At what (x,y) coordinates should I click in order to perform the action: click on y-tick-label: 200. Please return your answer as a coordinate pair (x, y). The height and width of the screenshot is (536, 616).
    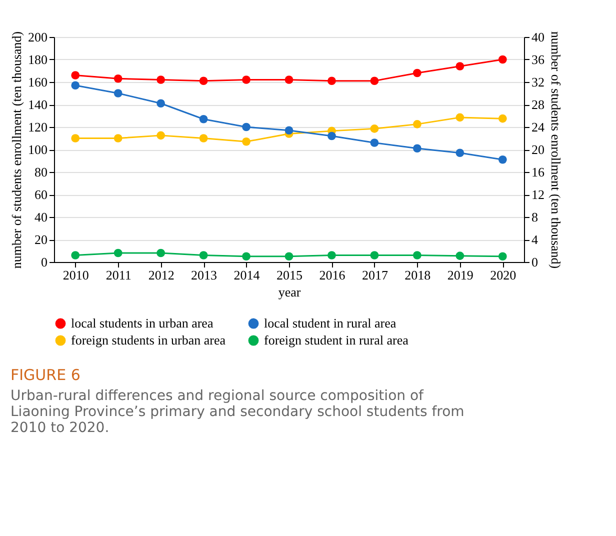
    Looking at the image, I should click on (38, 37).